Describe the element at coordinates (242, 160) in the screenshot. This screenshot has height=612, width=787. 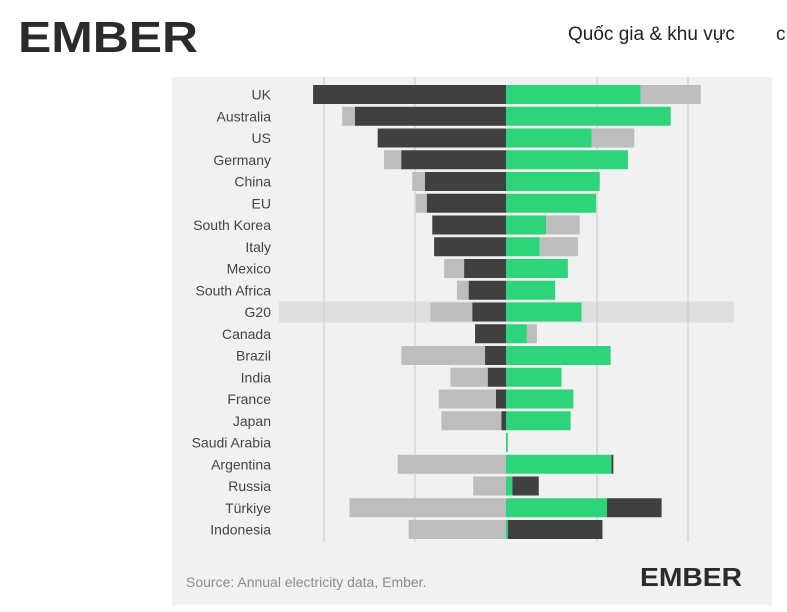
I see `category-label: Germany` at that location.